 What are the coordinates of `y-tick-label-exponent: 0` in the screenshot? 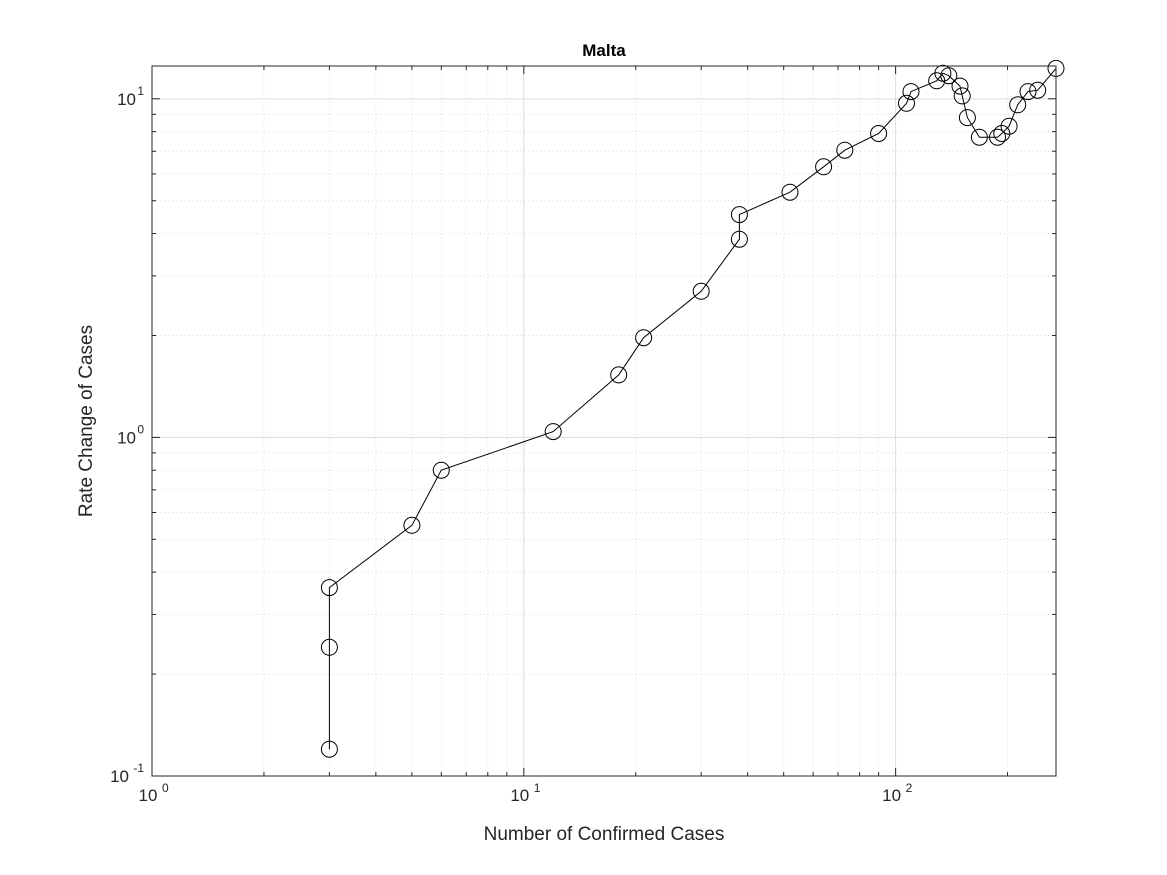 It's located at (140, 429).